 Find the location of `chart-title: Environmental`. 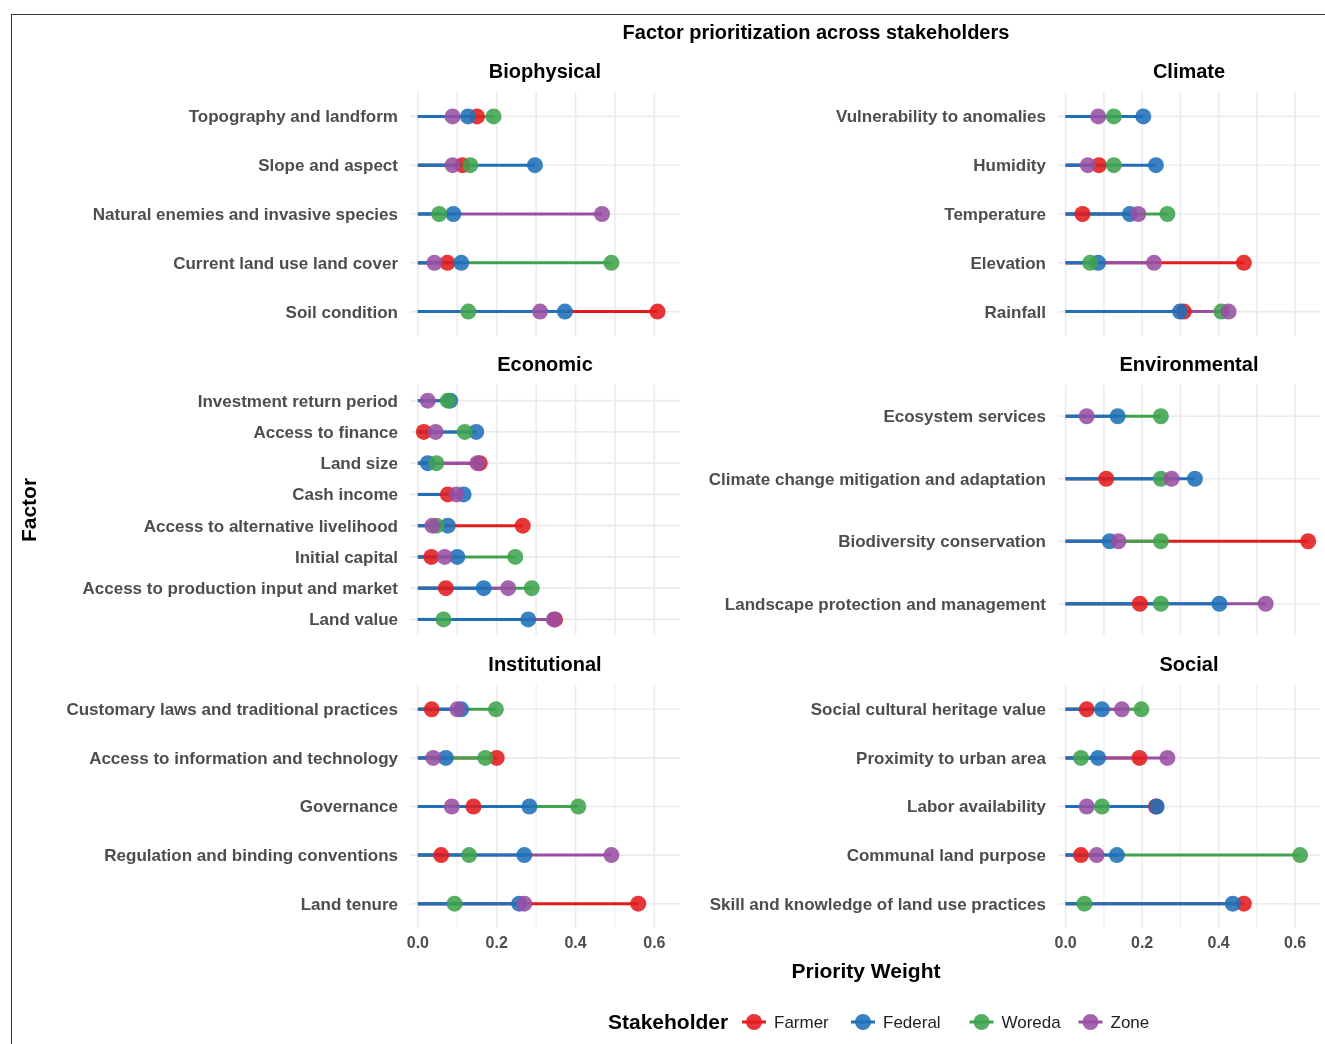

chart-title: Environmental is located at coordinates (1189, 364).